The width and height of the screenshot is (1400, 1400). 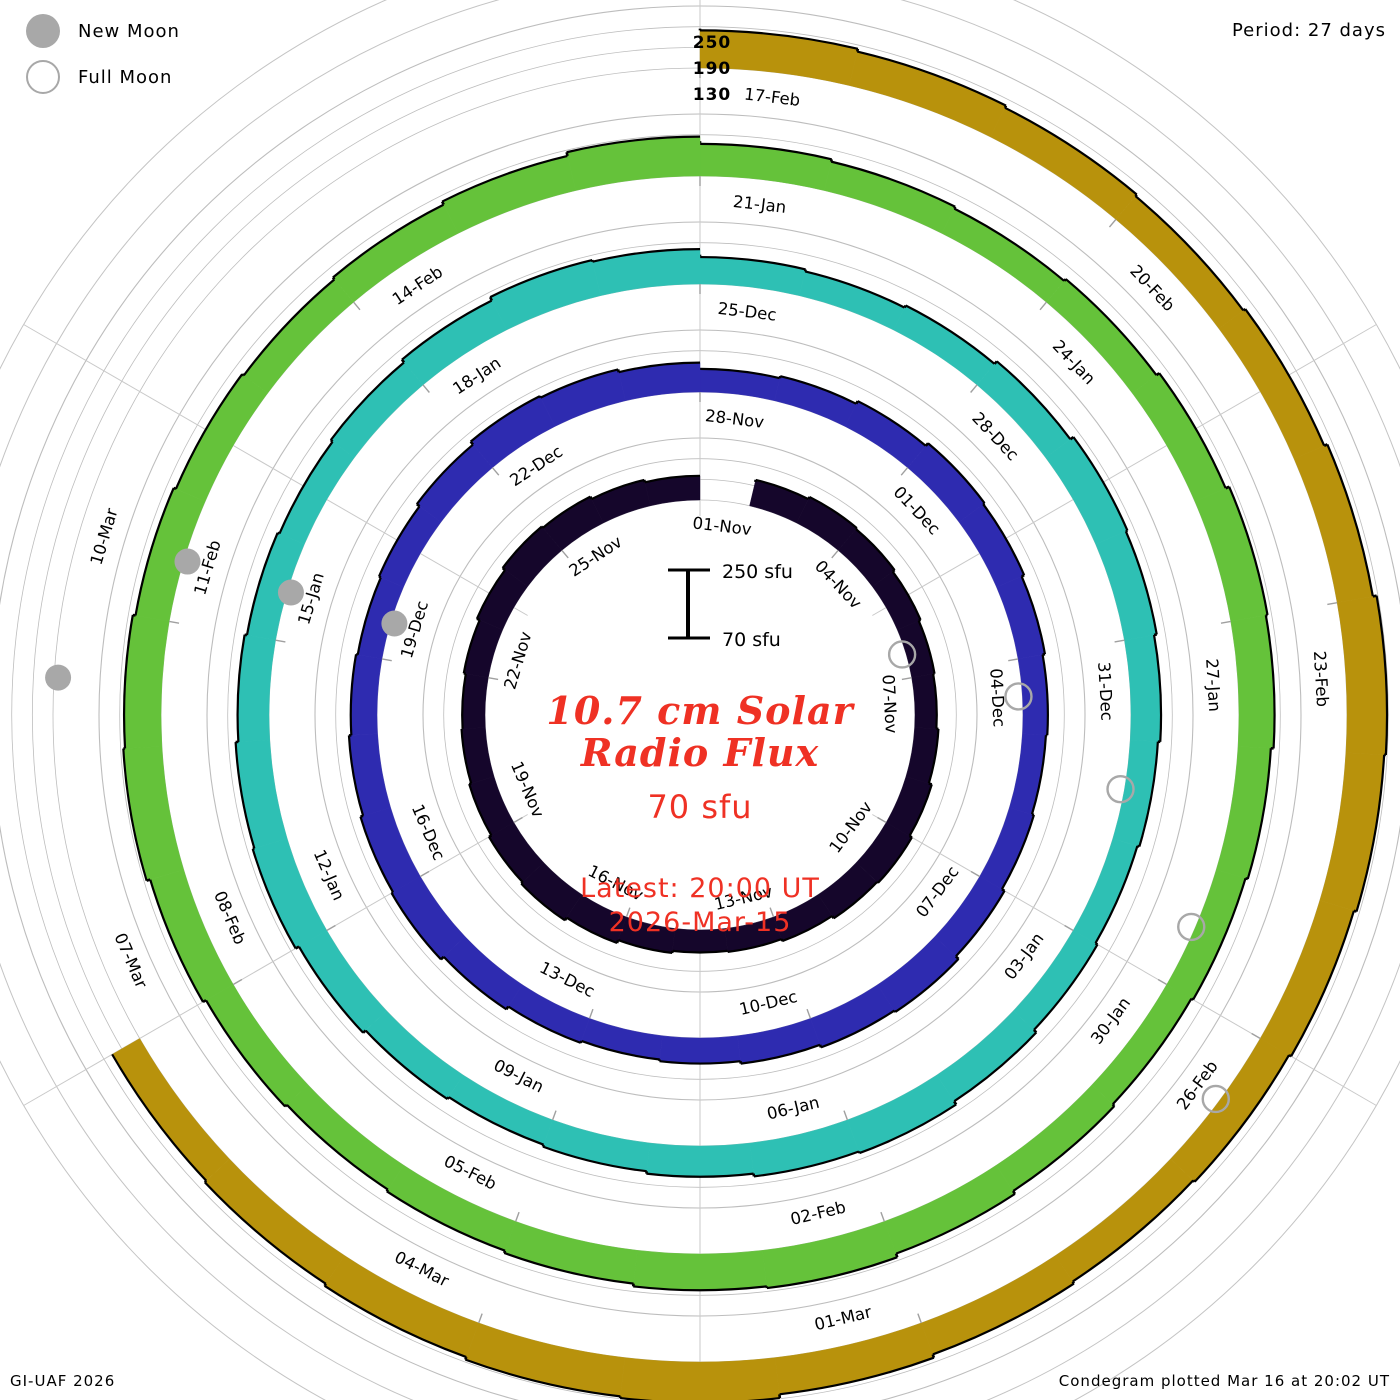 What do you see at coordinates (889, 704) in the screenshot?
I see `date-label: 07-Nov` at bounding box center [889, 704].